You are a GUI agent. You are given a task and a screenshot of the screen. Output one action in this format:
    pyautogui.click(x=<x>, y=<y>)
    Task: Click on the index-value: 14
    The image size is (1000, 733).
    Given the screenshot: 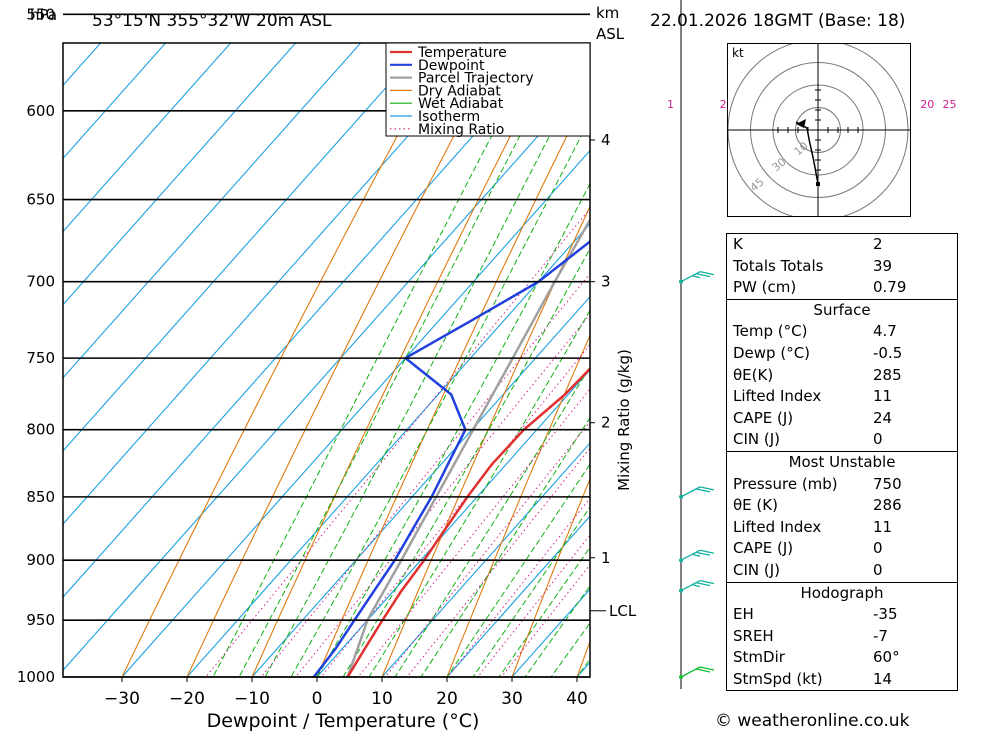 What is the action you would take?
    pyautogui.click(x=883, y=678)
    